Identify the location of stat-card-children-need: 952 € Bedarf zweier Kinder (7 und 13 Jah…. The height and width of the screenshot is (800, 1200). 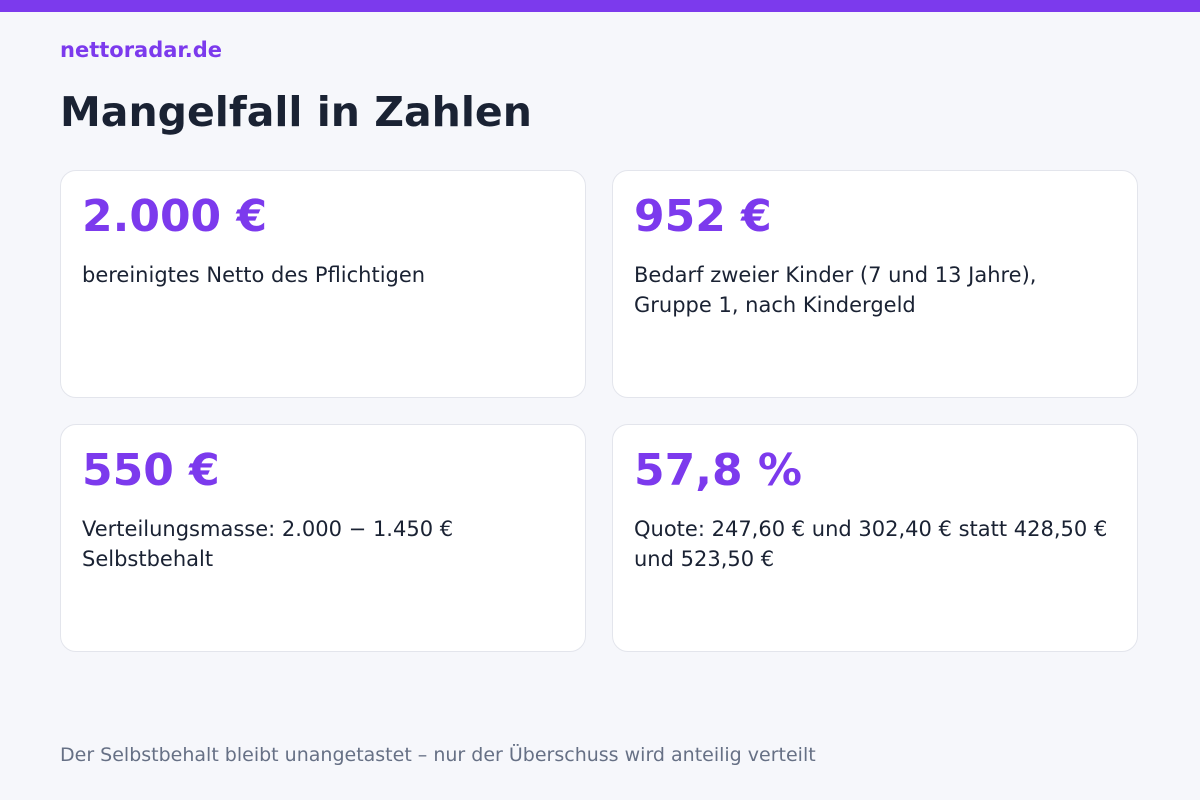
(875, 284).